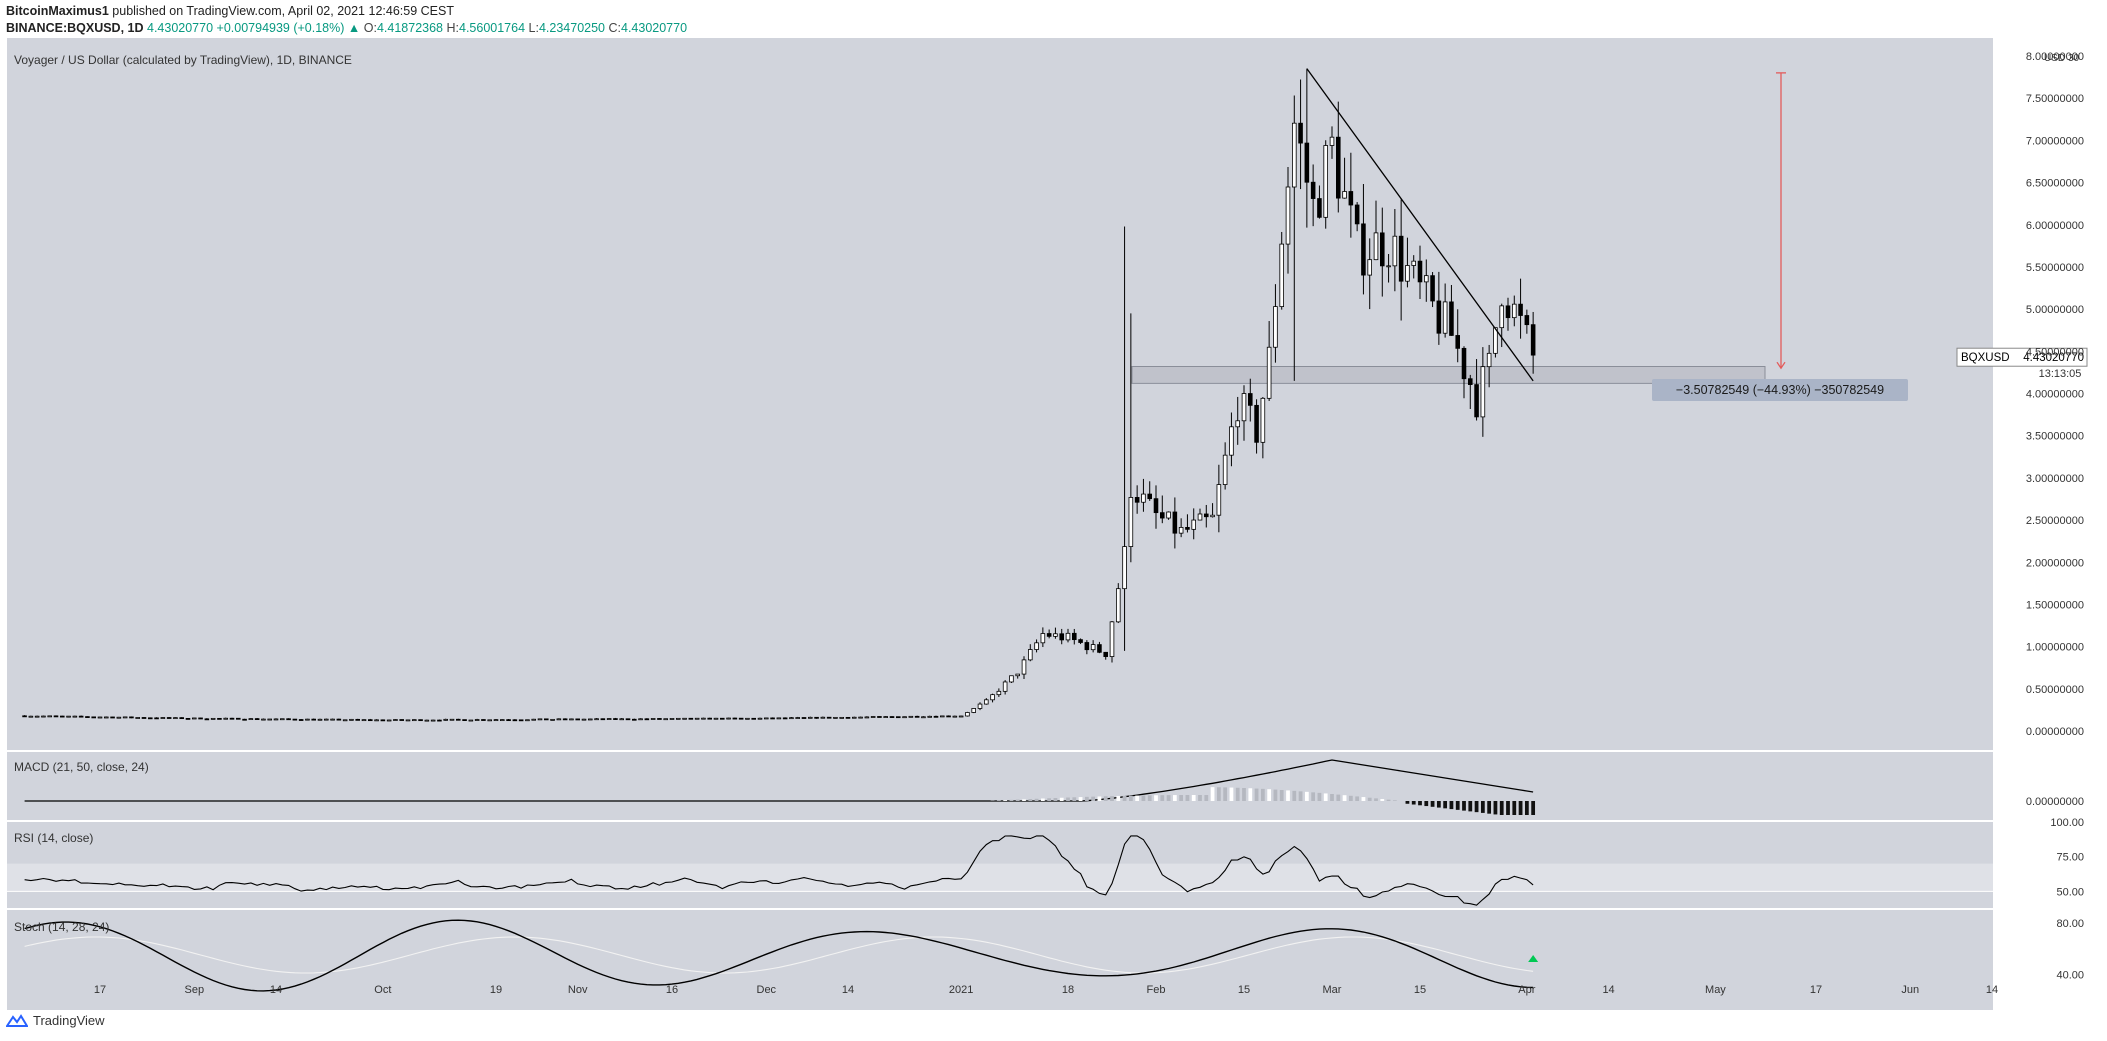 This screenshot has height=1041, width=2107. I want to click on y-tick-label: 0.00000000, so click(2055, 732).